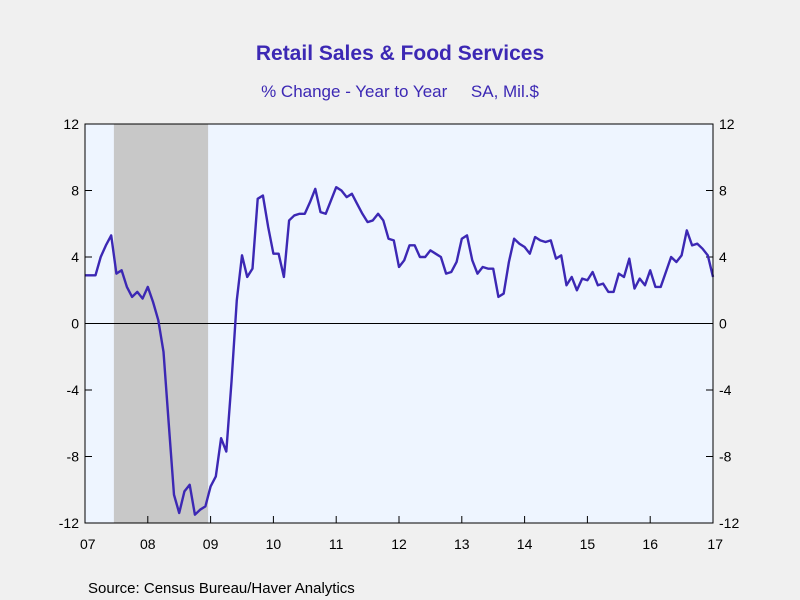  What do you see at coordinates (336, 544) in the screenshot?
I see `x-tick-label: 11` at bounding box center [336, 544].